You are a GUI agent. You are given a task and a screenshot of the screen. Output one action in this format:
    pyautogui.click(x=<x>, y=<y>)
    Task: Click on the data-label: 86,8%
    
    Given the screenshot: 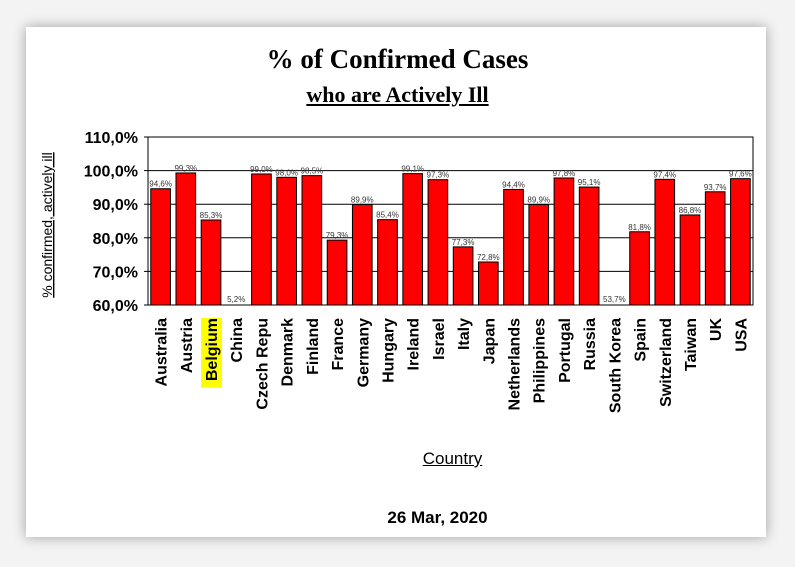 What is the action you would take?
    pyautogui.click(x=690, y=210)
    